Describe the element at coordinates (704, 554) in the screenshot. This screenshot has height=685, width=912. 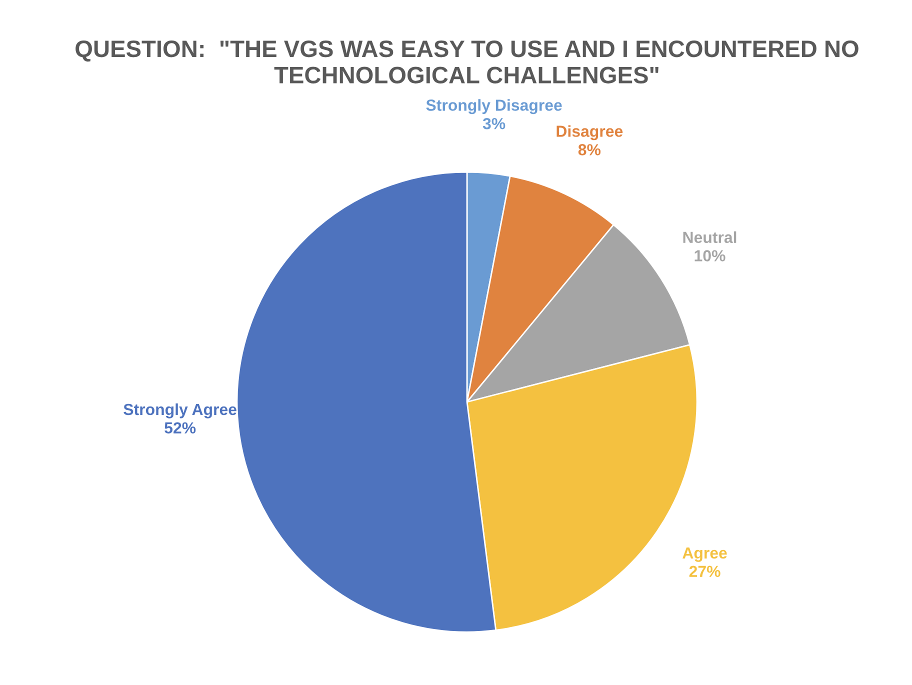
I see `slice-label: Agree` at that location.